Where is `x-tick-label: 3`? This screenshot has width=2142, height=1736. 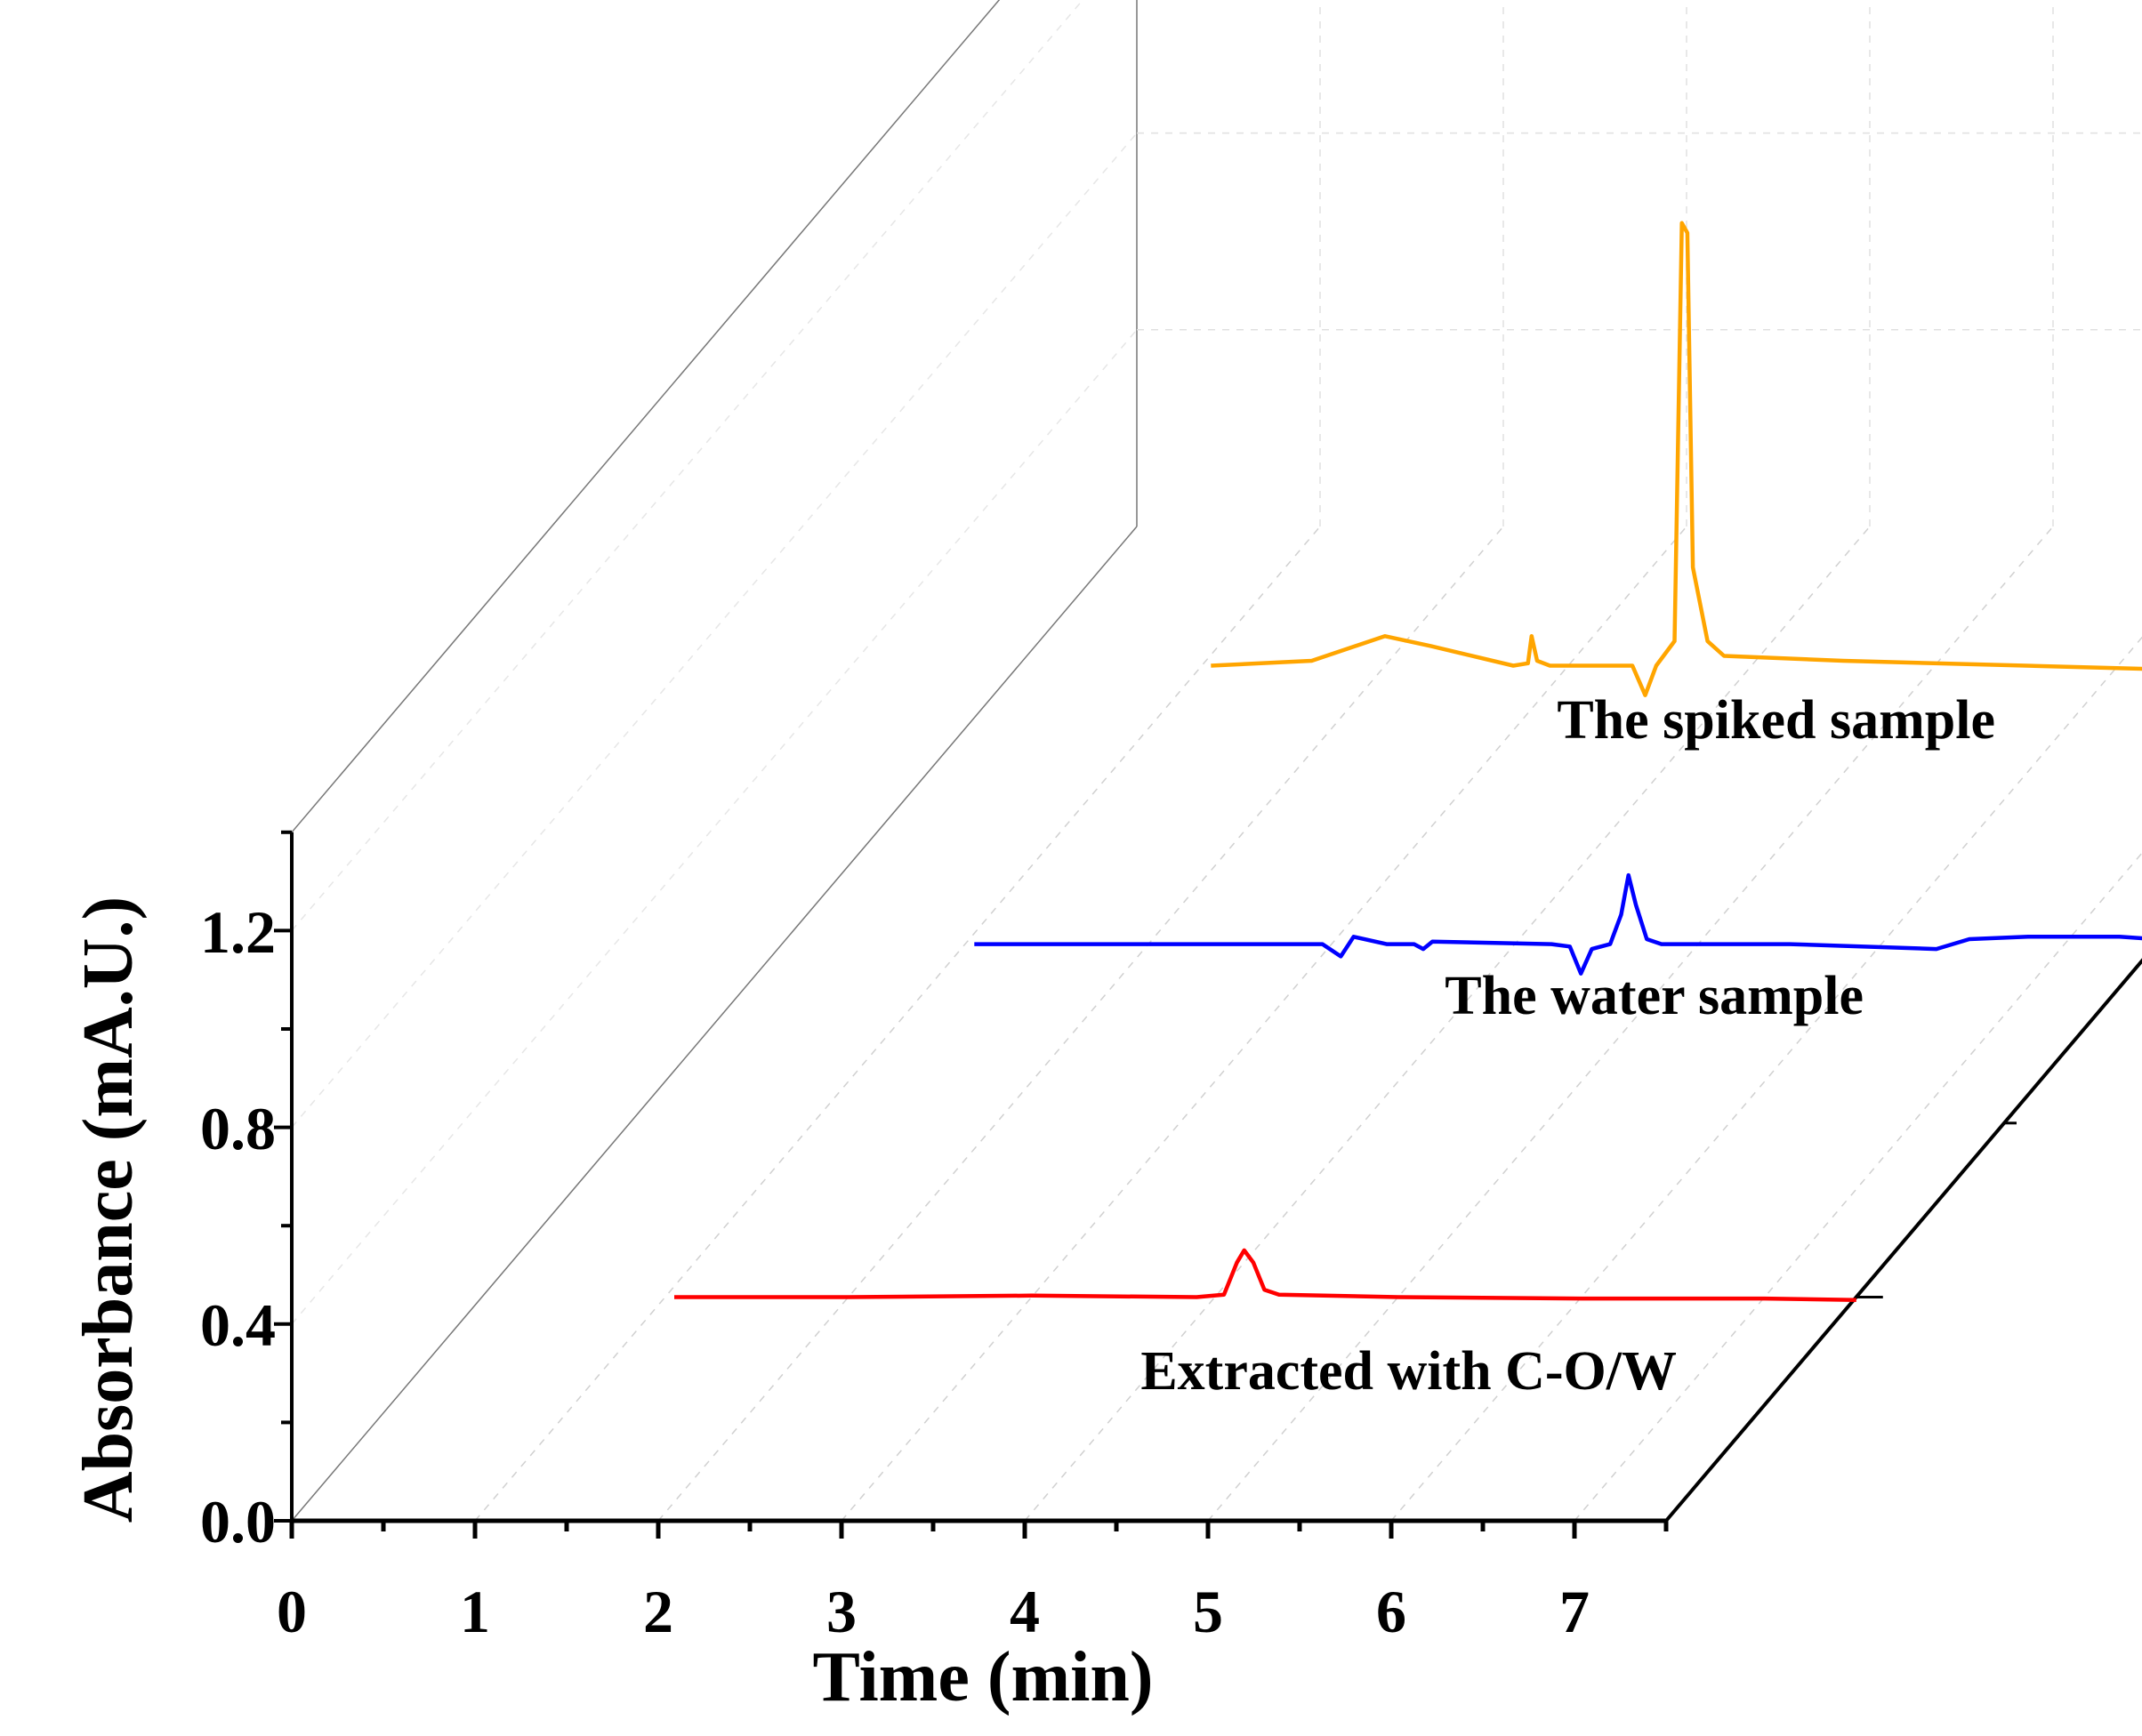
x-tick-label: 3 is located at coordinates (841, 1612).